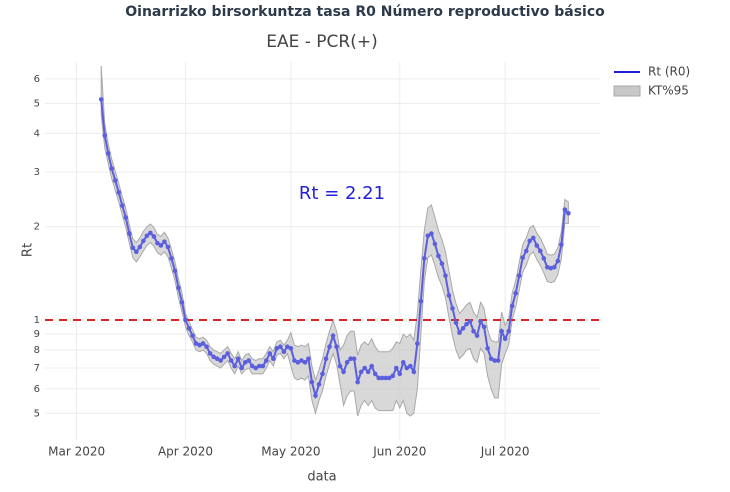  What do you see at coordinates (37, 133) in the screenshot?
I see `y-tick-label: 4` at bounding box center [37, 133].